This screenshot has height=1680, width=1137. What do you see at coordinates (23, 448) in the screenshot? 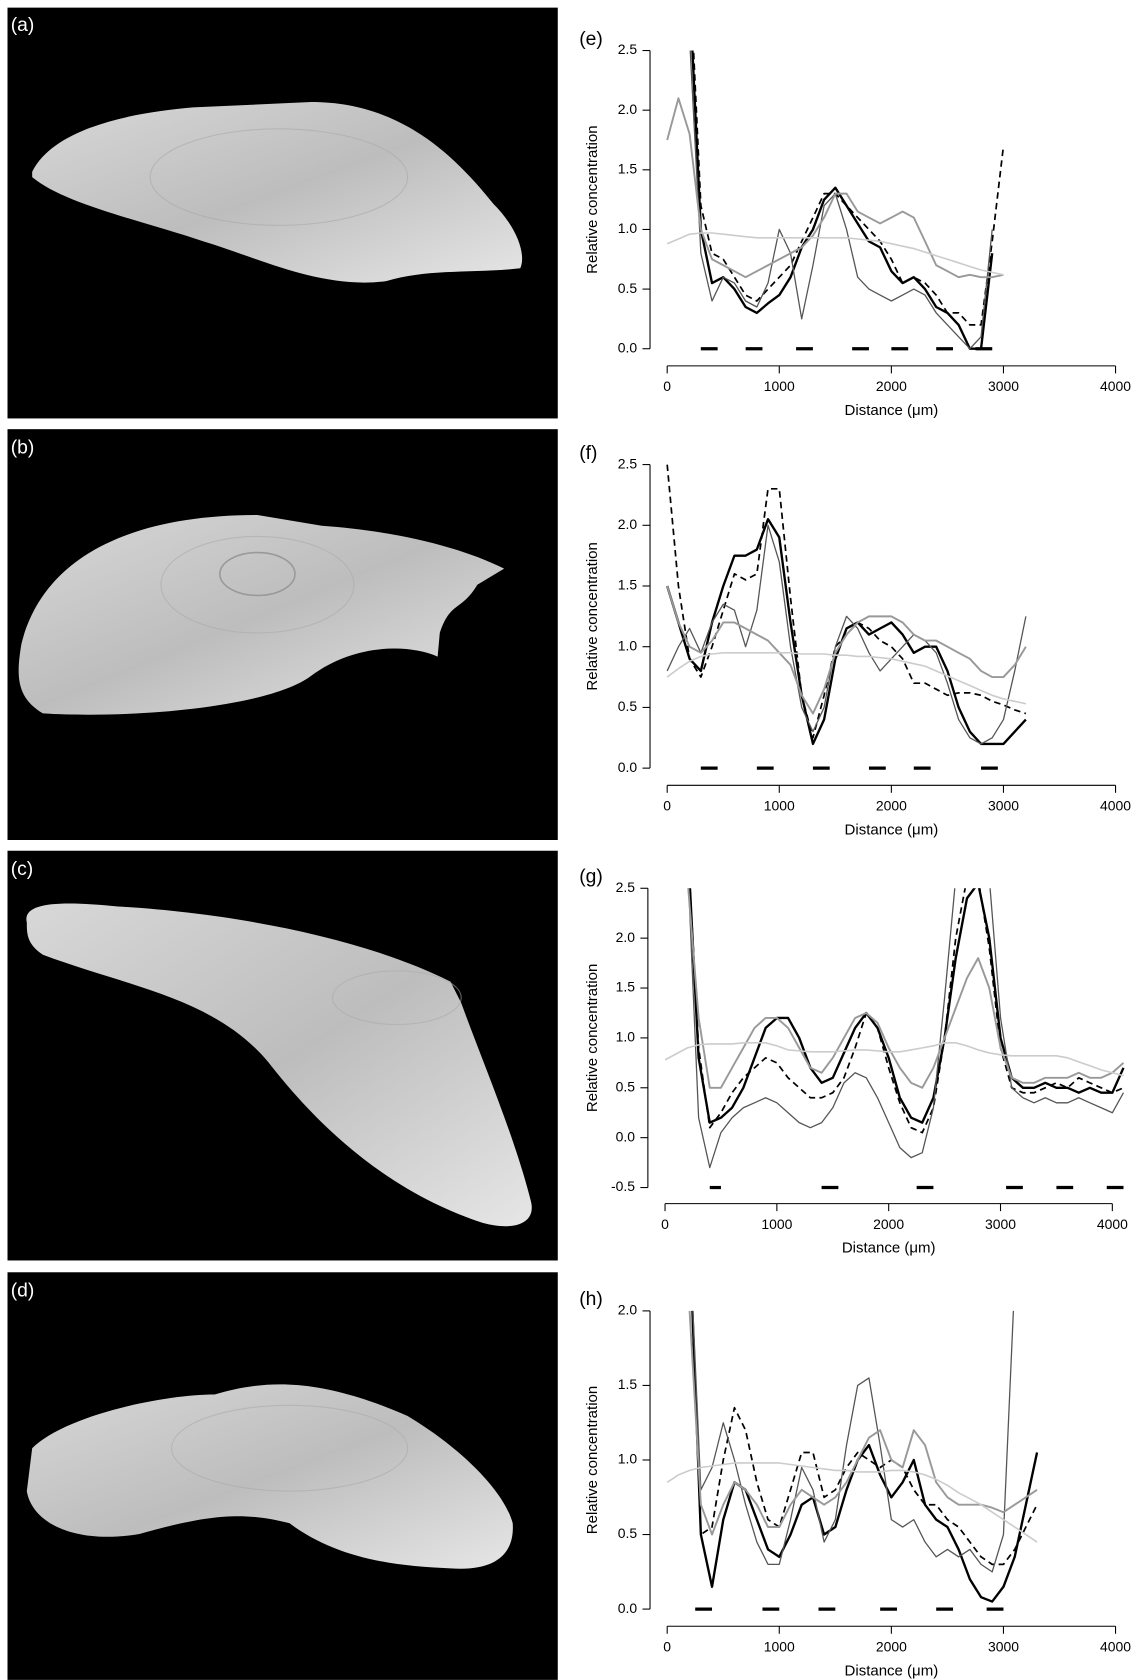
I see `image-label: (b)` at bounding box center [23, 448].